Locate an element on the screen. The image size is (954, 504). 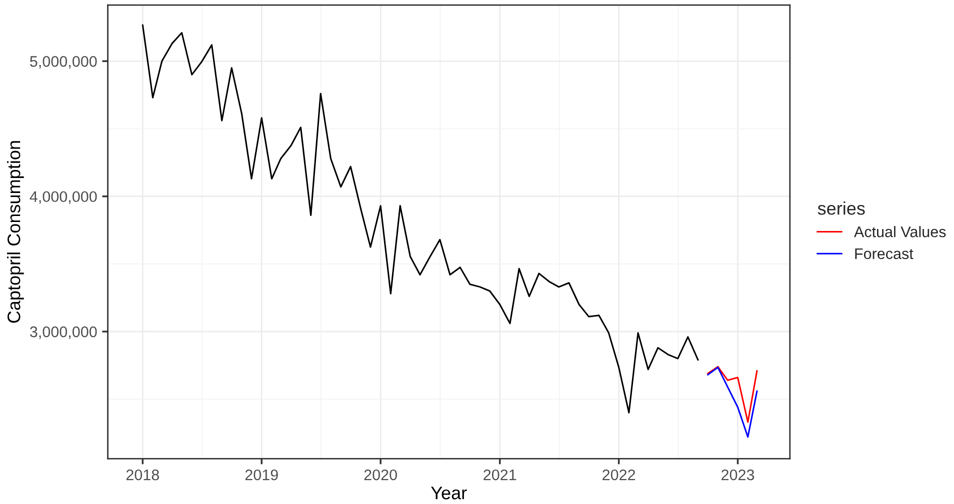
x-tick-label: 2019 is located at coordinates (261, 474).